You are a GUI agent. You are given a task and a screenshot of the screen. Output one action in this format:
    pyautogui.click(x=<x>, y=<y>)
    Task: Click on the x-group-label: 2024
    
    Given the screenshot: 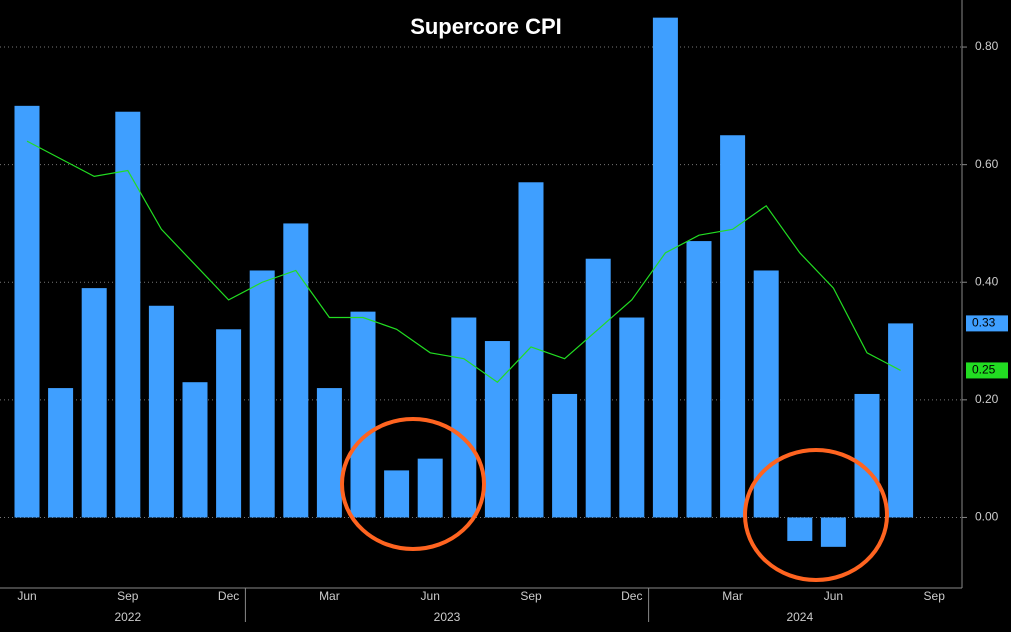 What is the action you would take?
    pyautogui.click(x=799, y=617)
    